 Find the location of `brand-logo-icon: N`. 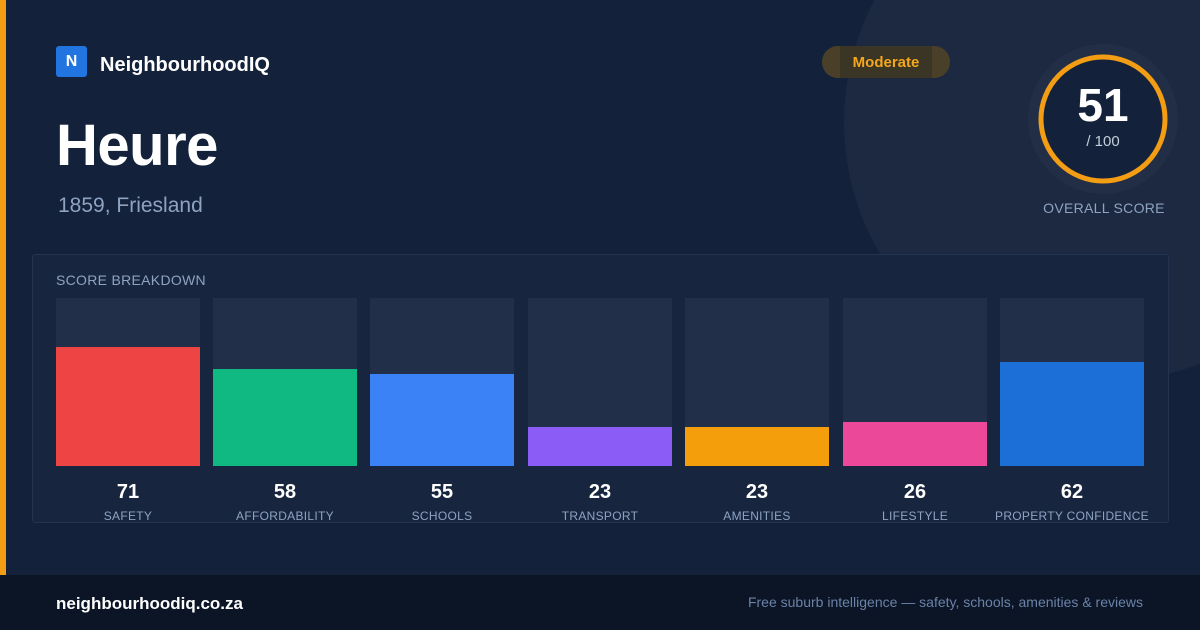

brand-logo-icon: N is located at coordinates (71, 61).